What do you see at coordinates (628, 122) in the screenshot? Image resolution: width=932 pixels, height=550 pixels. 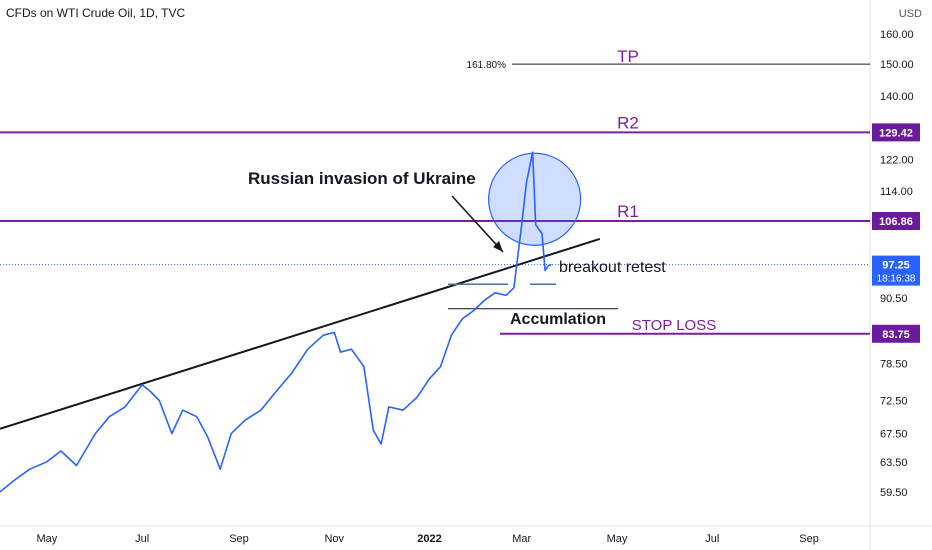 I see `r2-label: R2` at bounding box center [628, 122].